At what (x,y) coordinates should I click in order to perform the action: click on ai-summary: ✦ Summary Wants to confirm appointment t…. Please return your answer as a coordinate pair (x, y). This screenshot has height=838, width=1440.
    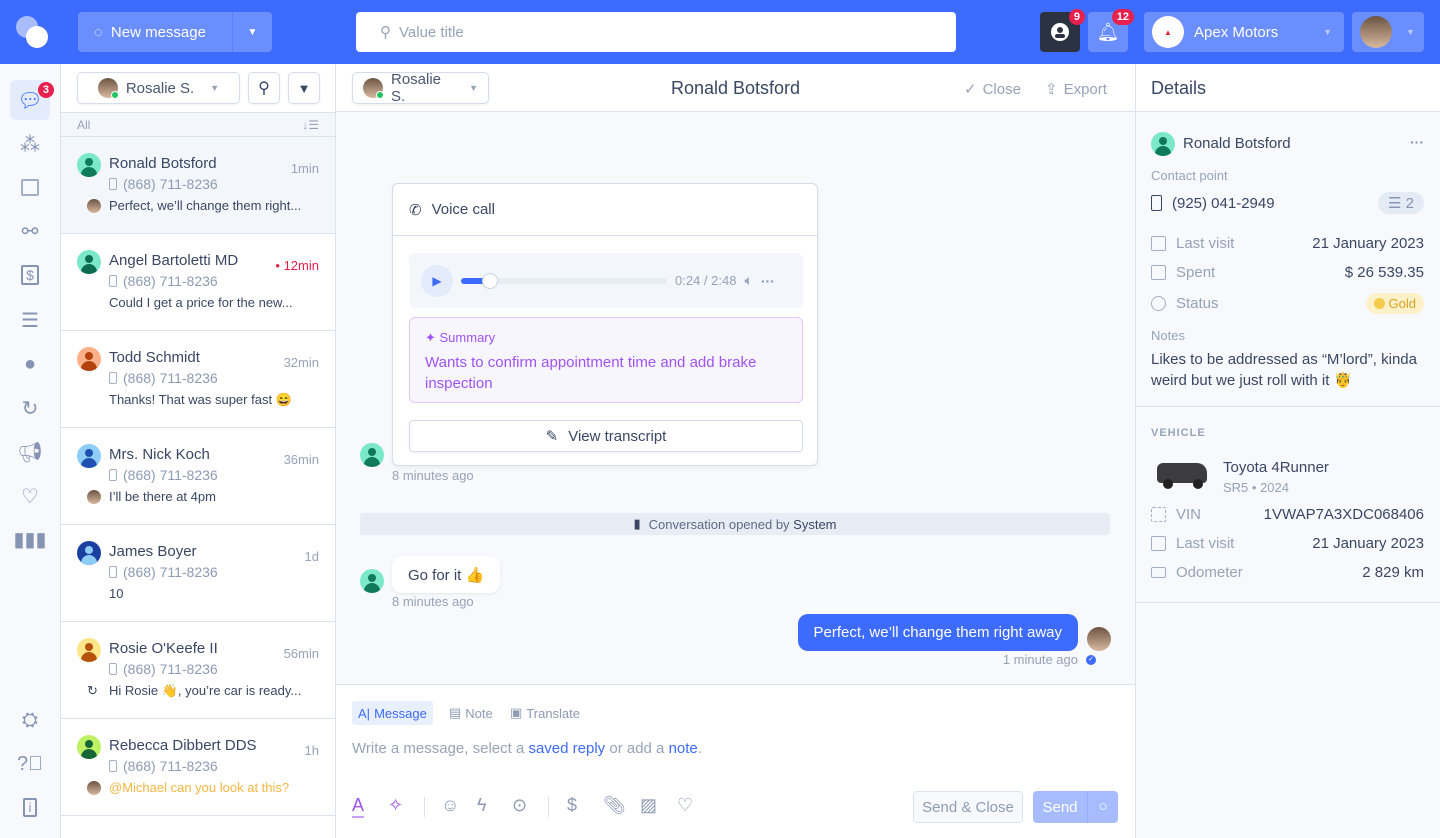
    Looking at the image, I should click on (606, 360).